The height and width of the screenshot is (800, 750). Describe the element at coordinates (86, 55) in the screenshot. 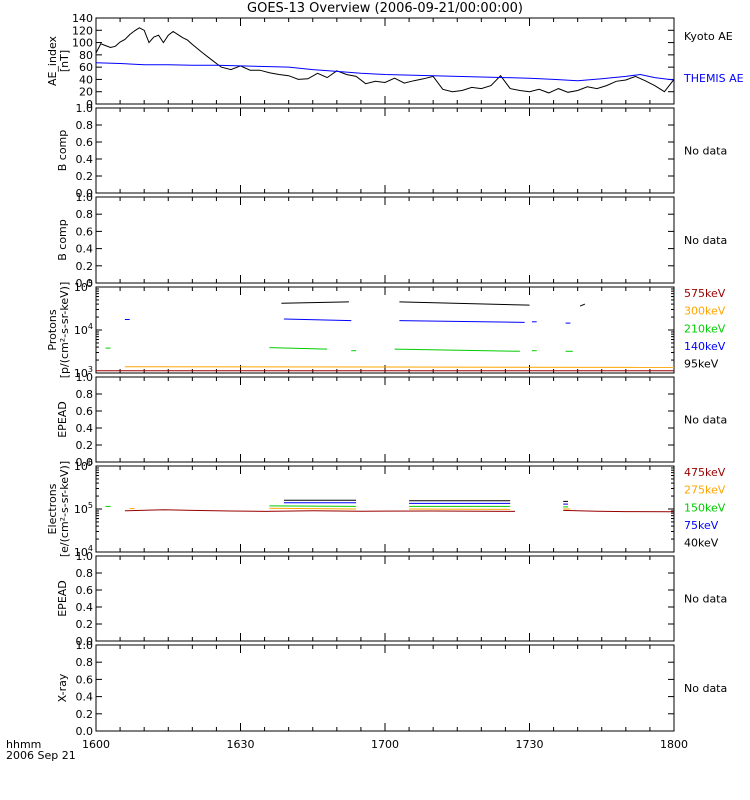

I see `y-tick-label: 80` at that location.